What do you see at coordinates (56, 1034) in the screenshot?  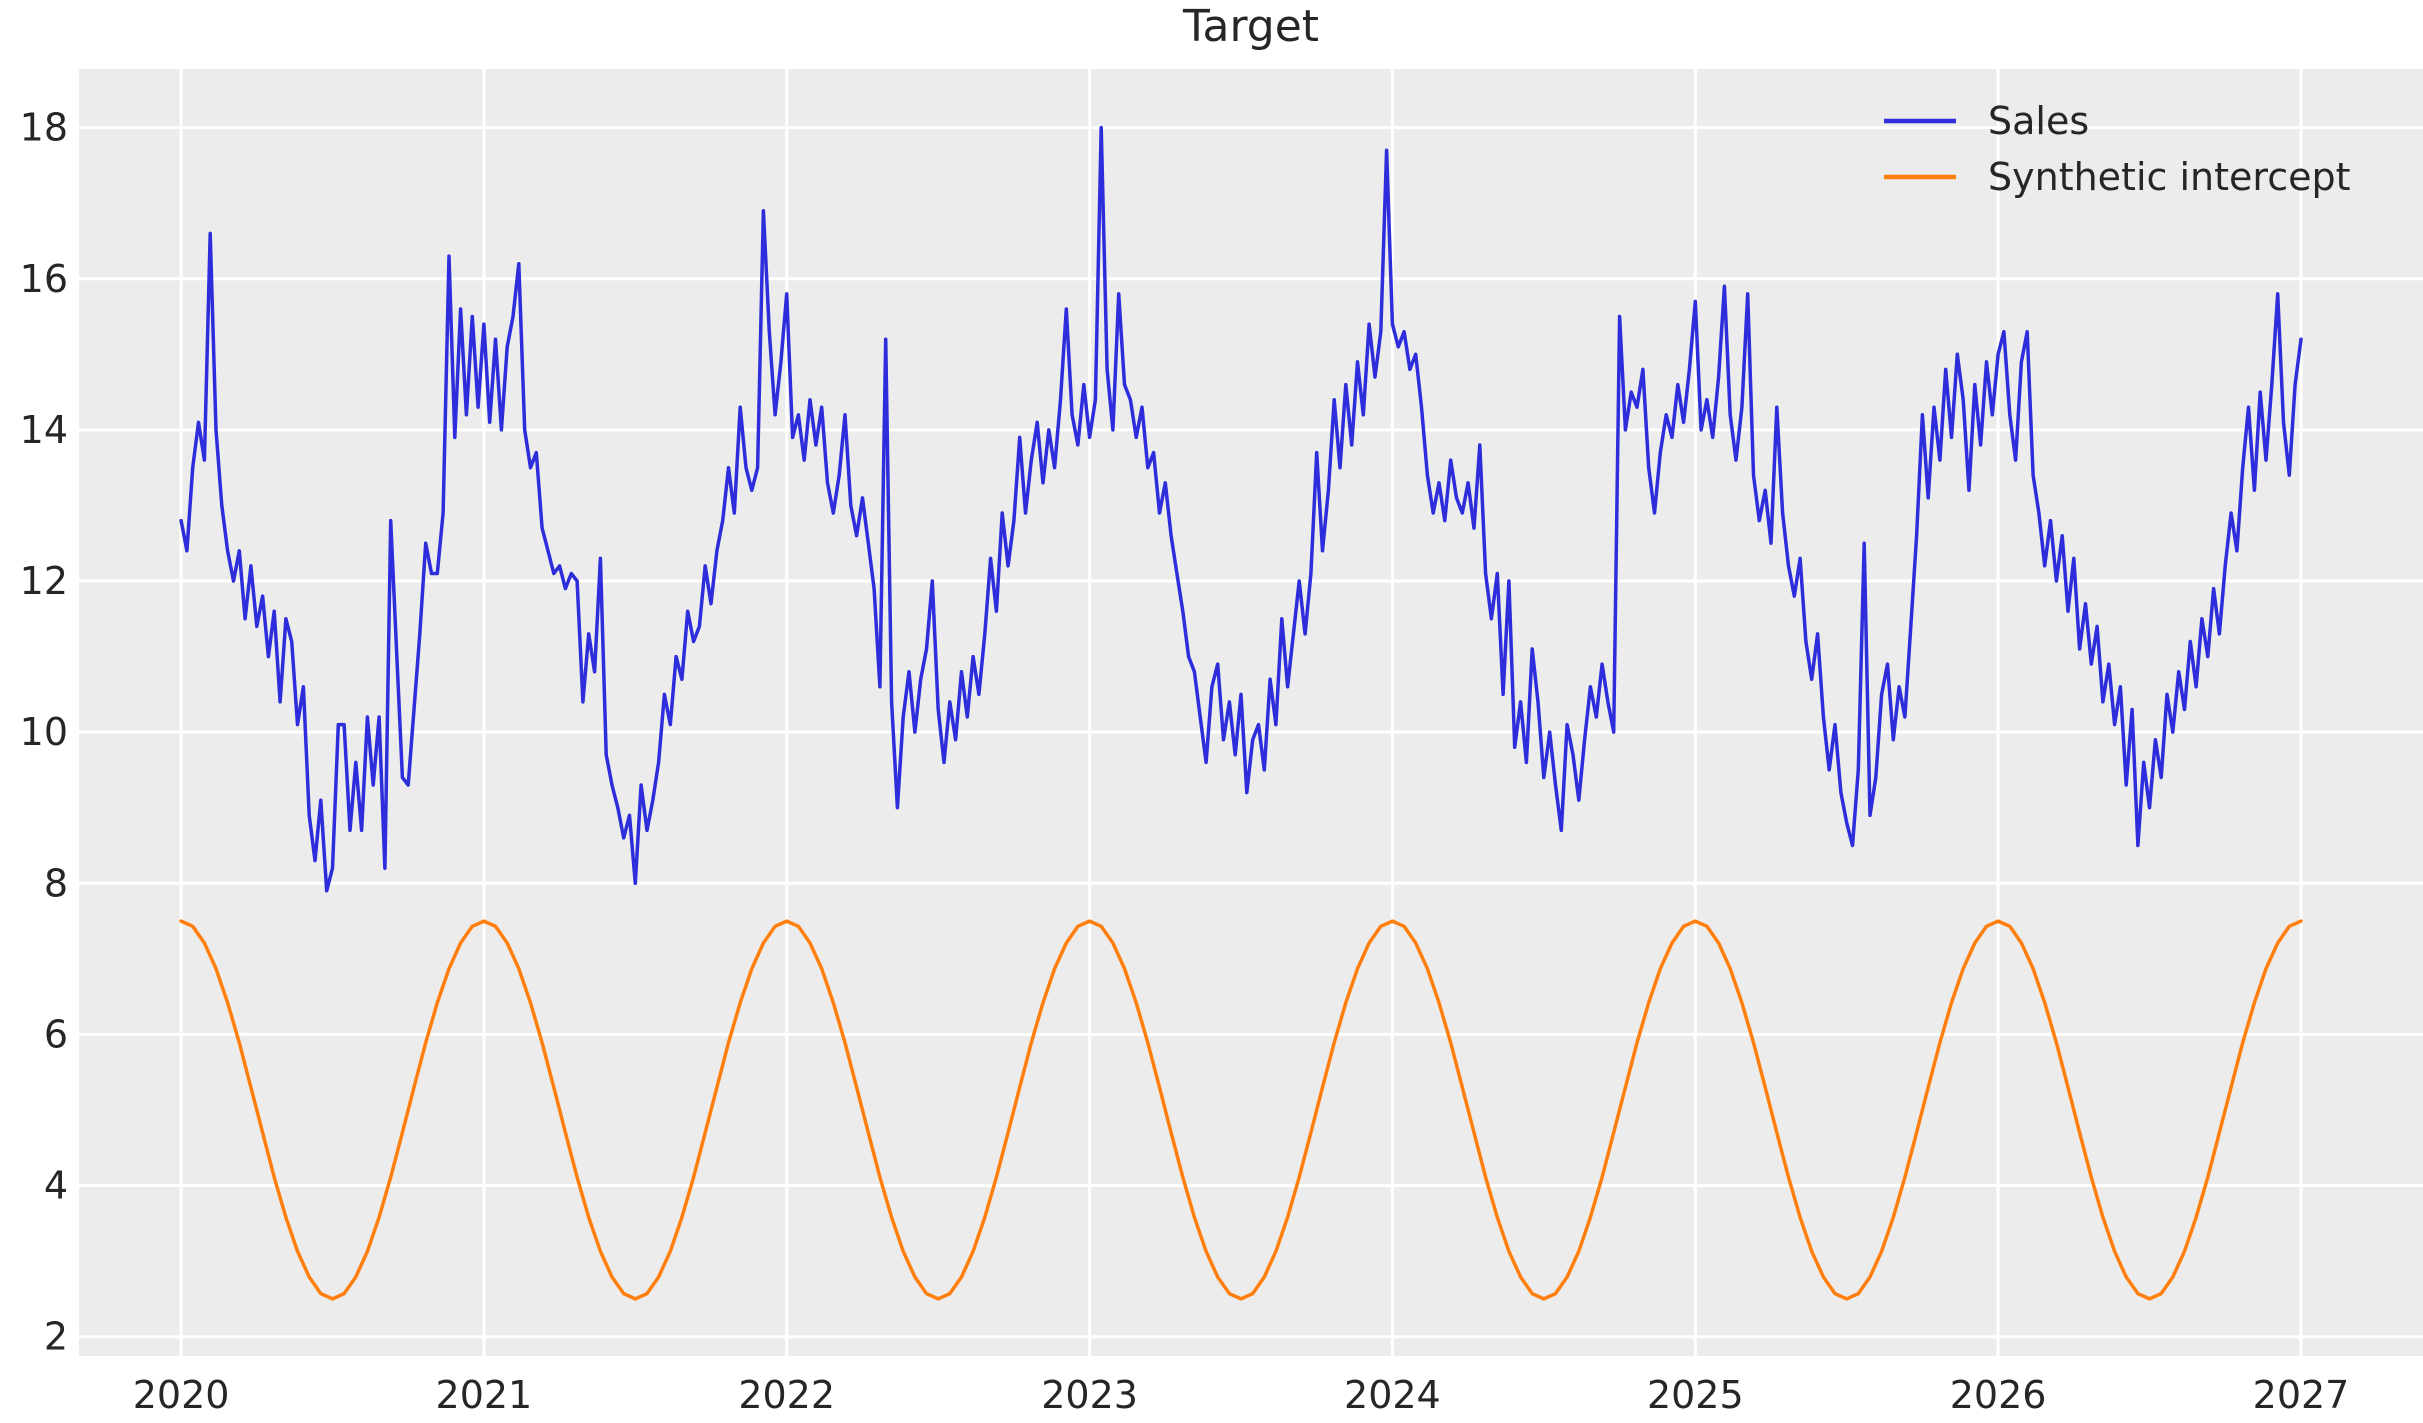 I see `y-tick-label: 6` at bounding box center [56, 1034].